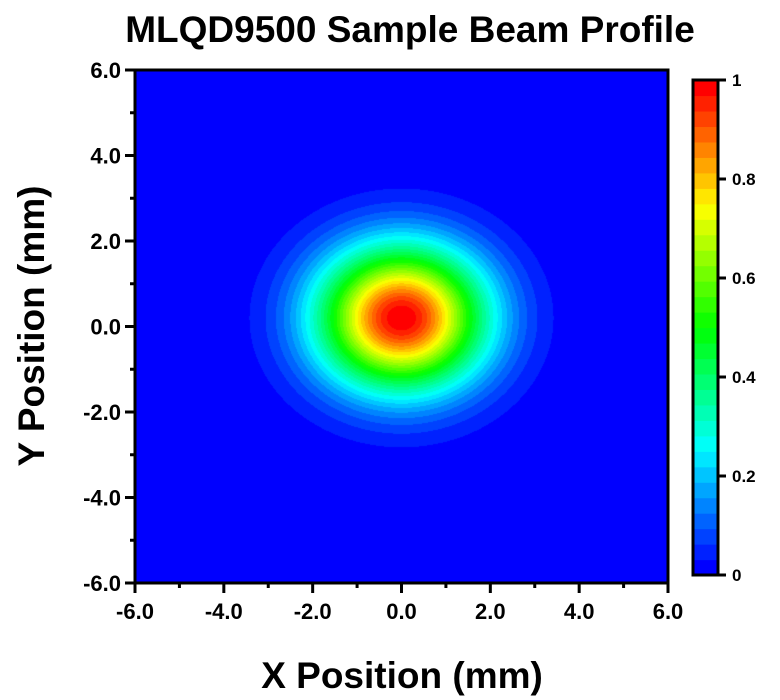 The width and height of the screenshot is (780, 700). I want to click on colorbar-tick-label: 1, so click(736, 80).